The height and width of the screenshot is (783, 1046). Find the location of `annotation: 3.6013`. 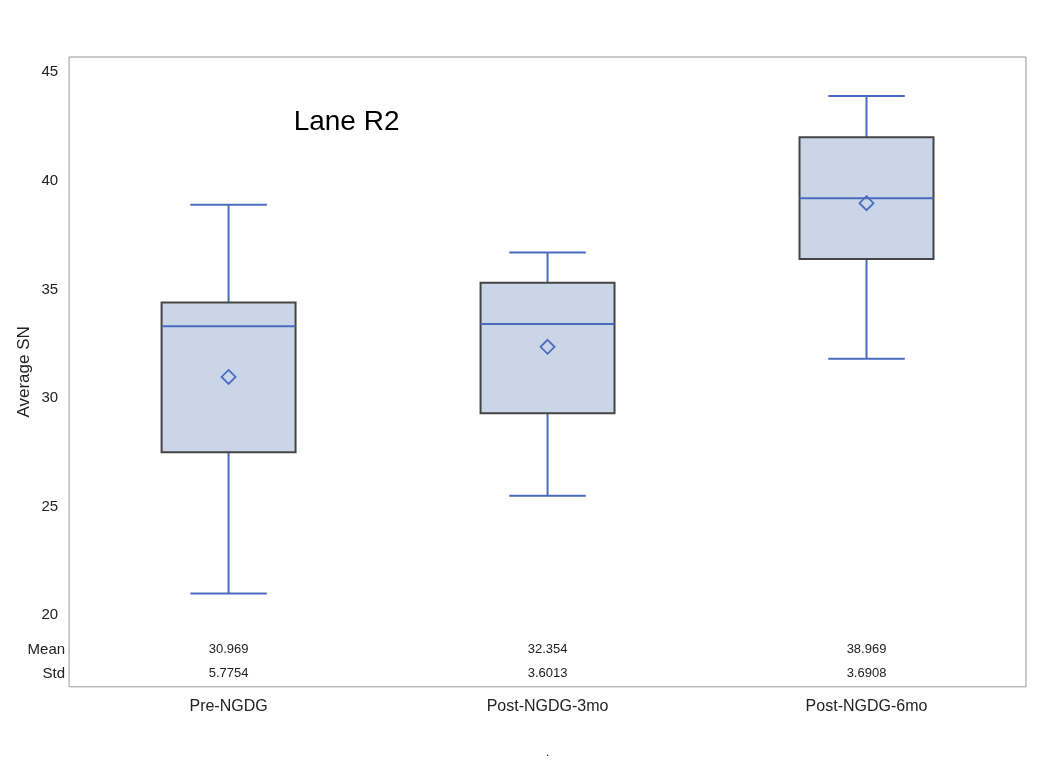

annotation: 3.6013 is located at coordinates (547, 673).